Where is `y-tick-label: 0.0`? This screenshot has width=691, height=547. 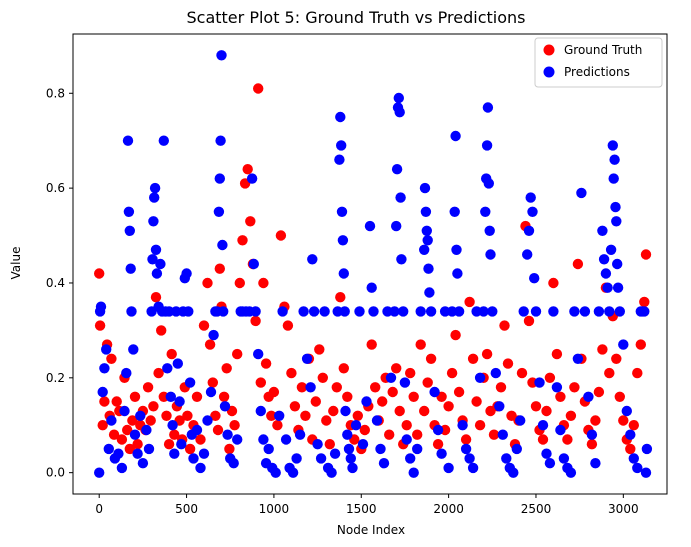
y-tick-label: 0.0 is located at coordinates (55, 473).